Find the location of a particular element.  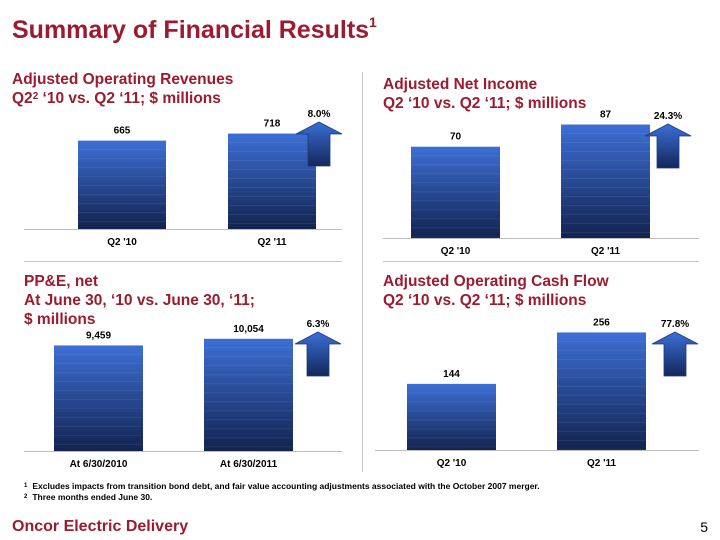

data-label: 665 is located at coordinates (122, 131).